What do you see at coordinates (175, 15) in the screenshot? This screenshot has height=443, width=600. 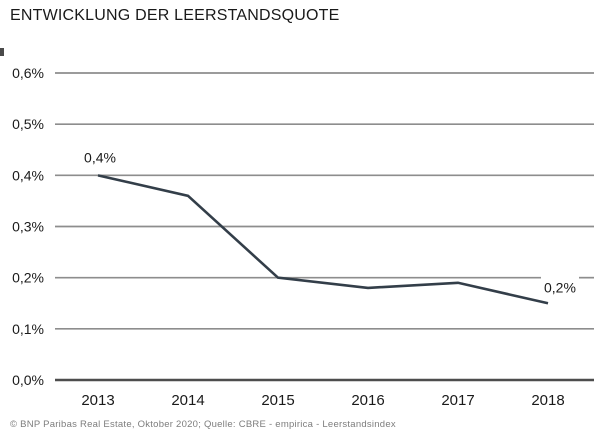 I see `chart-title: ENTWICKLUNG DER LEERSTANDSQUOTE` at bounding box center [175, 15].